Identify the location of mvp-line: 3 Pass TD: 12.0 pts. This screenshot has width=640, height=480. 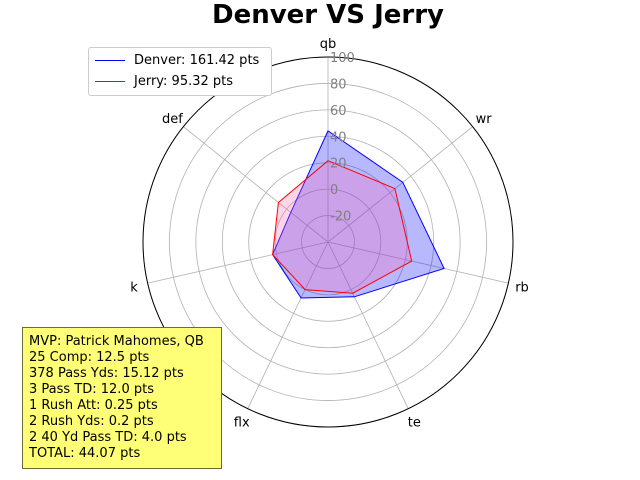
(91, 389).